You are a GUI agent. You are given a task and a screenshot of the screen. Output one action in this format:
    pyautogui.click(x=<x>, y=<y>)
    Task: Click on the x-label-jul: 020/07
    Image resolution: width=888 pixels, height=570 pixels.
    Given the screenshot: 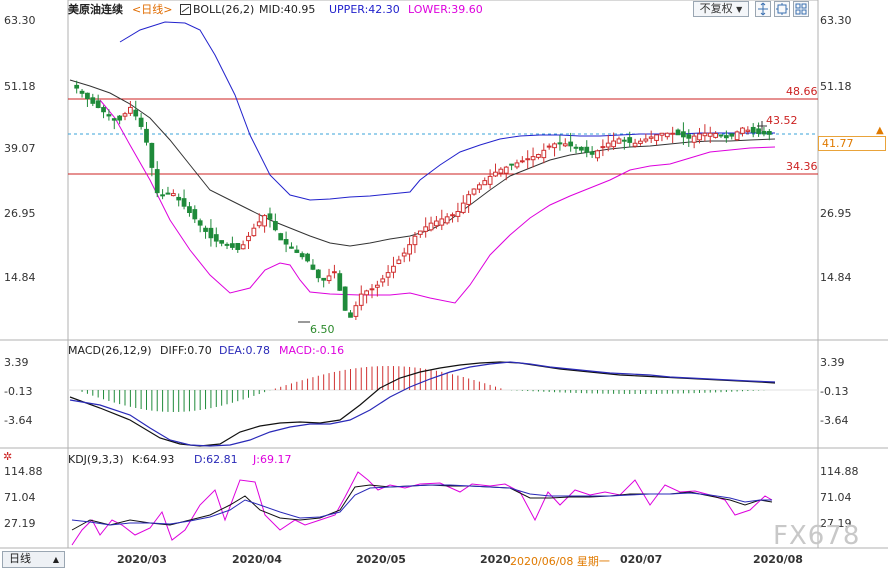 What is the action you would take?
    pyautogui.click(x=641, y=559)
    